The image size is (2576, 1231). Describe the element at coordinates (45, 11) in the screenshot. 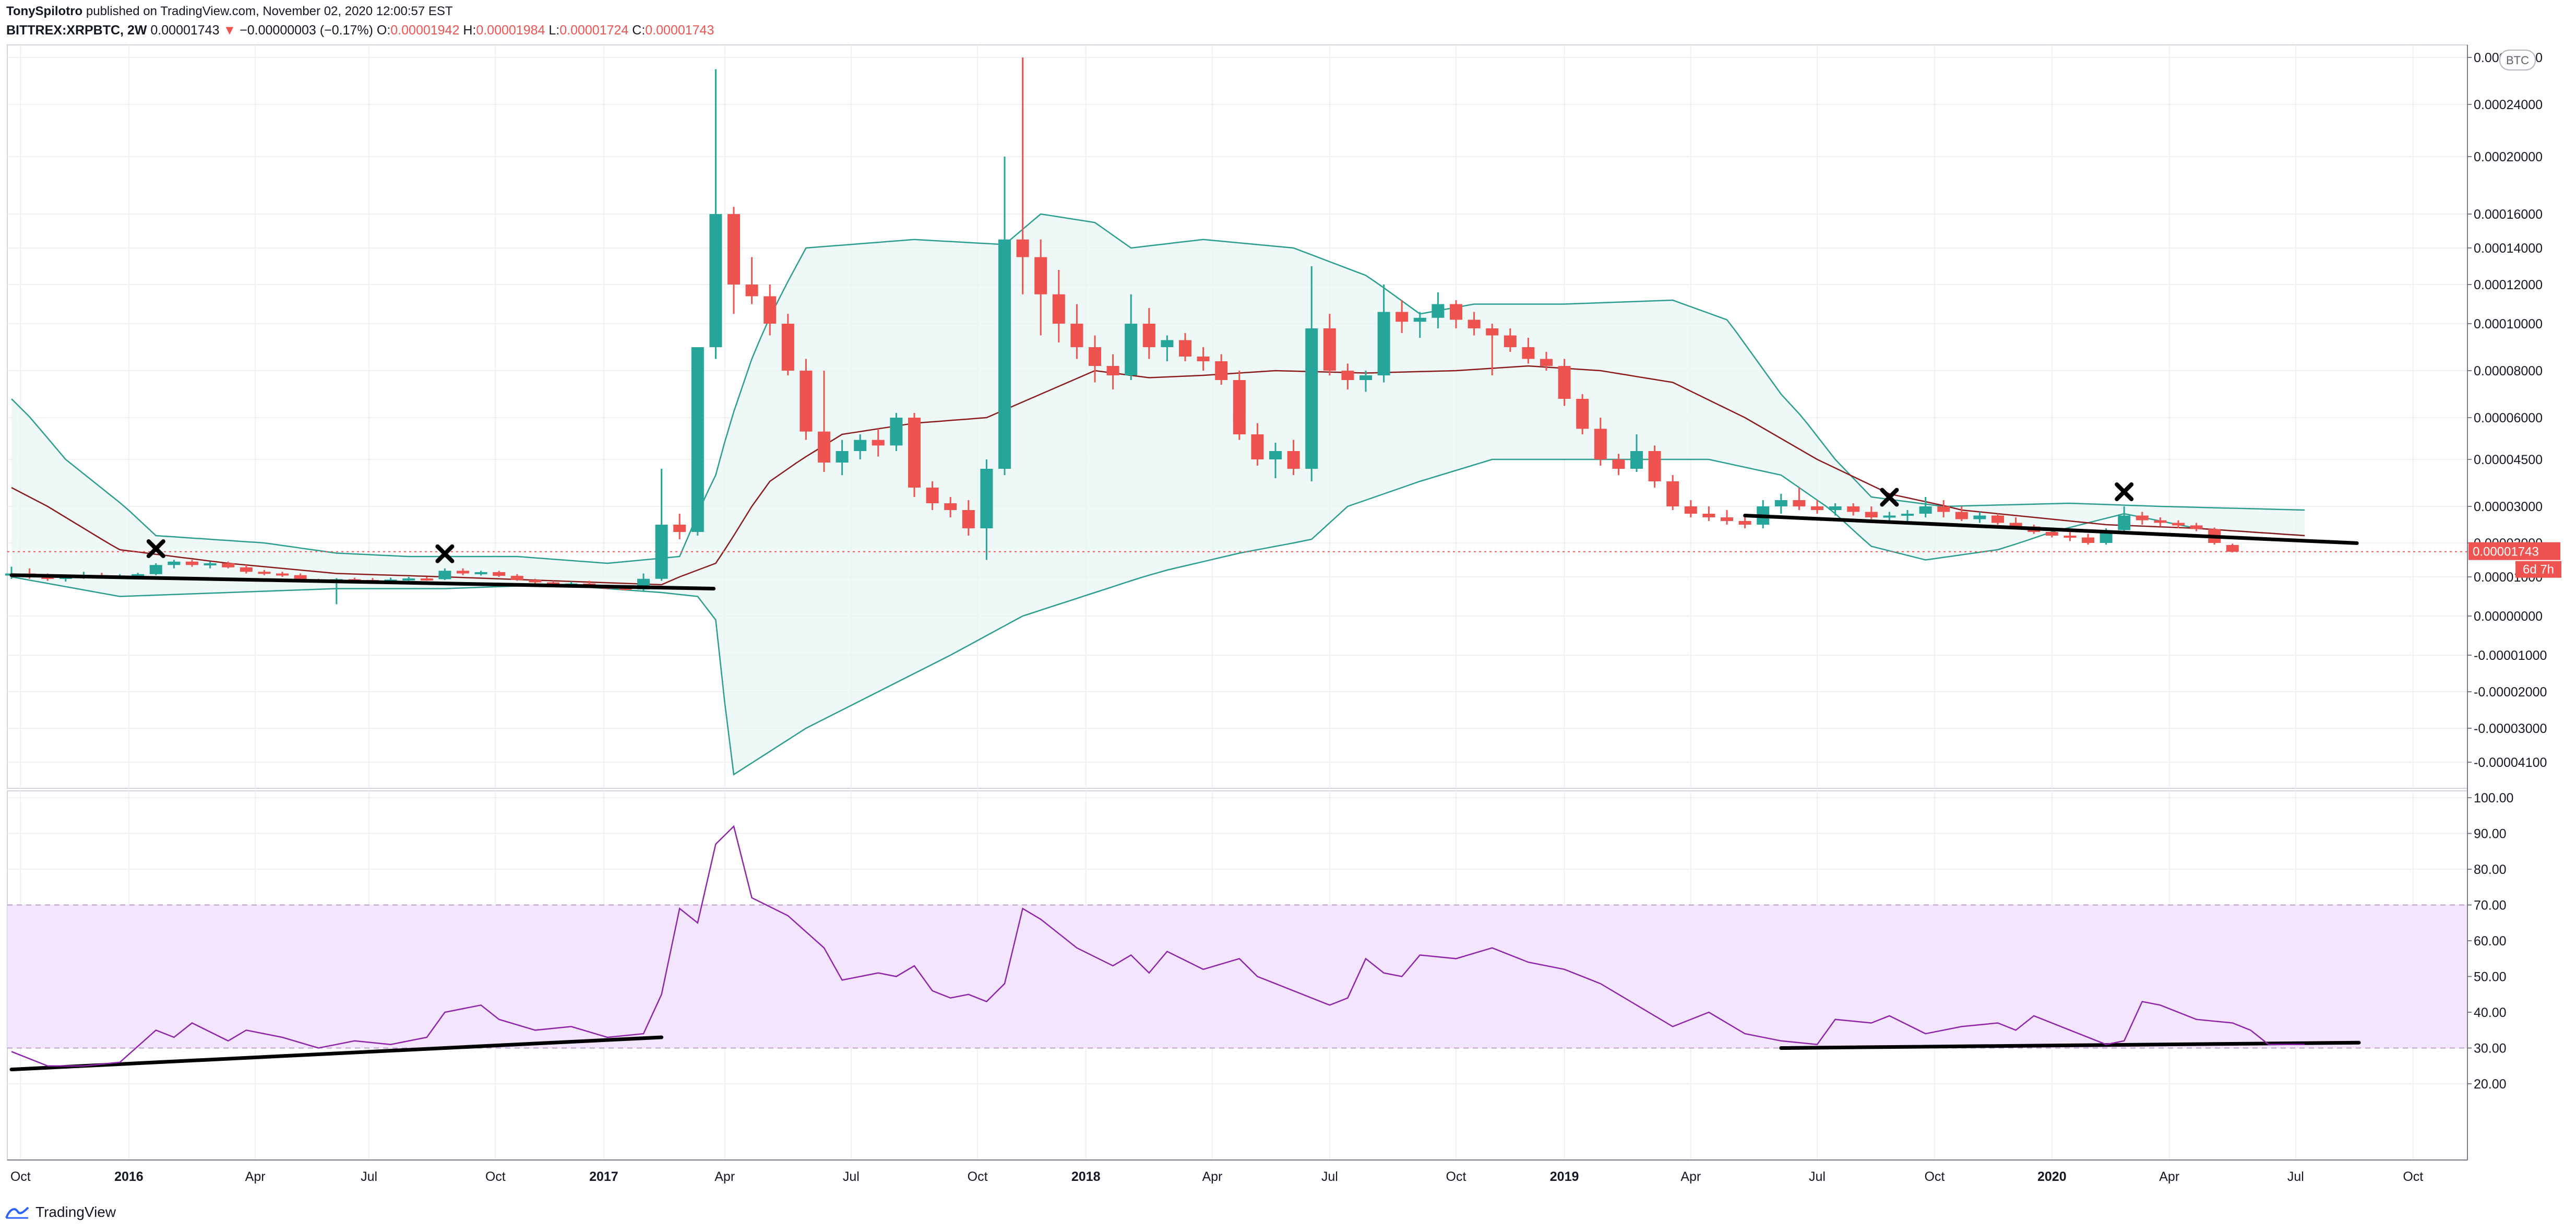

I see `author-name: TonySpilotro` at that location.